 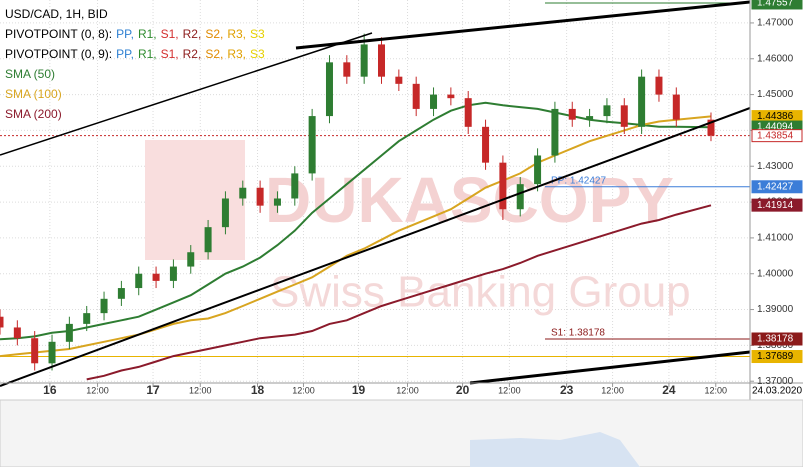 I want to click on price-label: 1.44386, so click(x=775, y=116).